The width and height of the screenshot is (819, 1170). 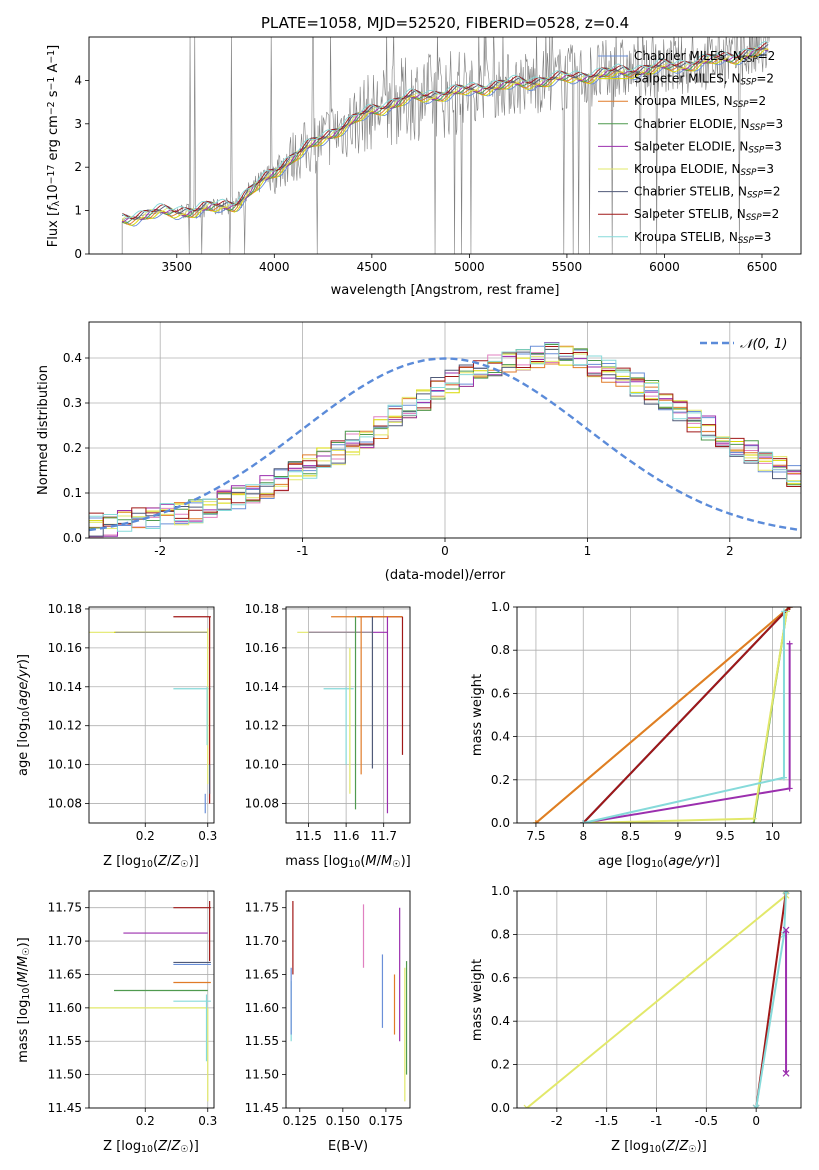 What do you see at coordinates (262, 804) in the screenshot?
I see `y-tick-label: 10.08` at bounding box center [262, 804].